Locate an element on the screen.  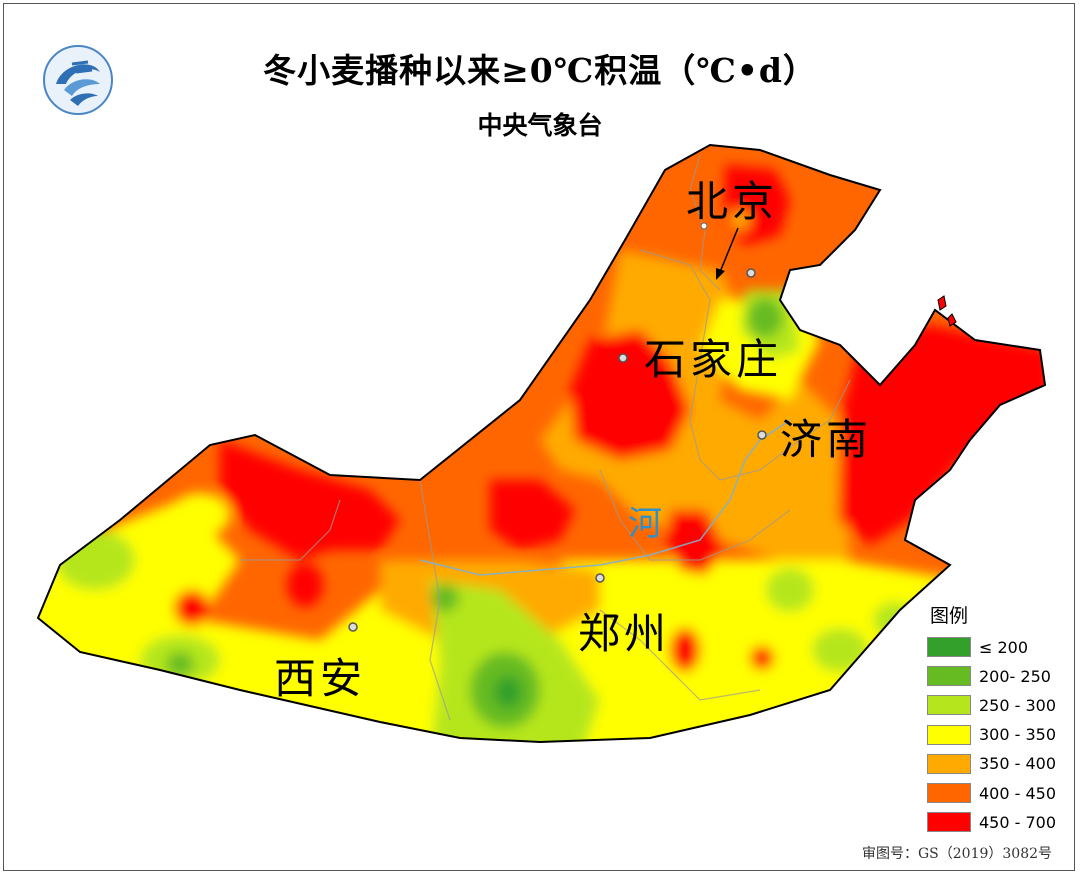
label-river: 河 is located at coordinates (647, 524).